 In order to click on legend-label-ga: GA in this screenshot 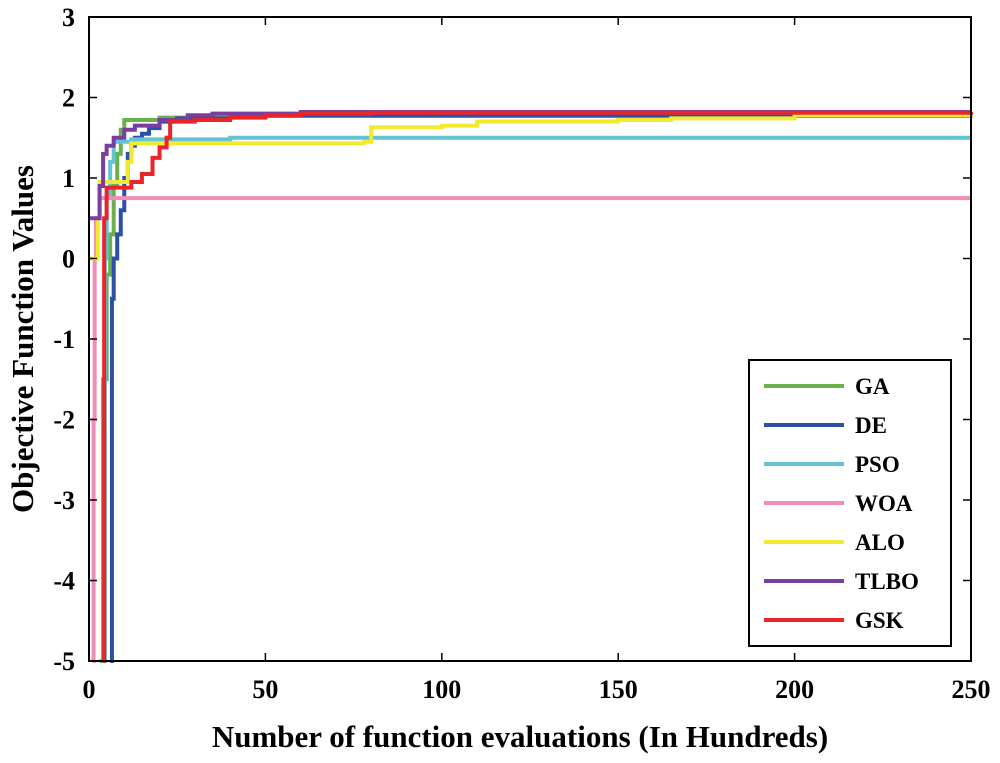, I will do `click(872, 386)`.